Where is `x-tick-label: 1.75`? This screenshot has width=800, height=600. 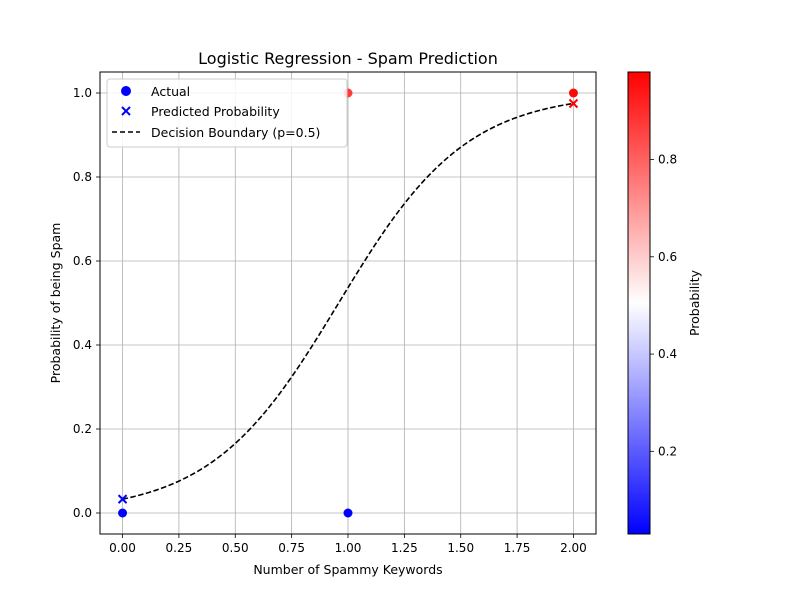 x-tick-label: 1.75 is located at coordinates (517, 548).